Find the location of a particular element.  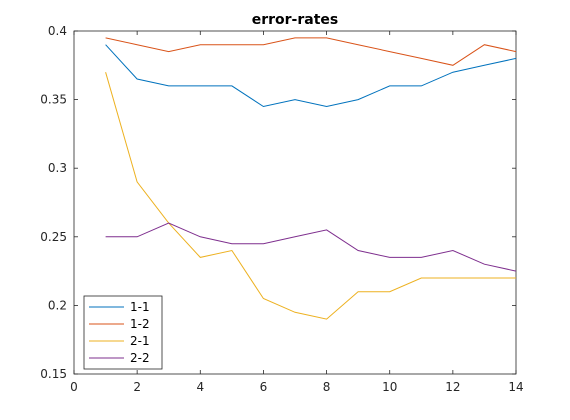

legend: 1-1 1-2 2-1 2-2 is located at coordinates (123, 332).